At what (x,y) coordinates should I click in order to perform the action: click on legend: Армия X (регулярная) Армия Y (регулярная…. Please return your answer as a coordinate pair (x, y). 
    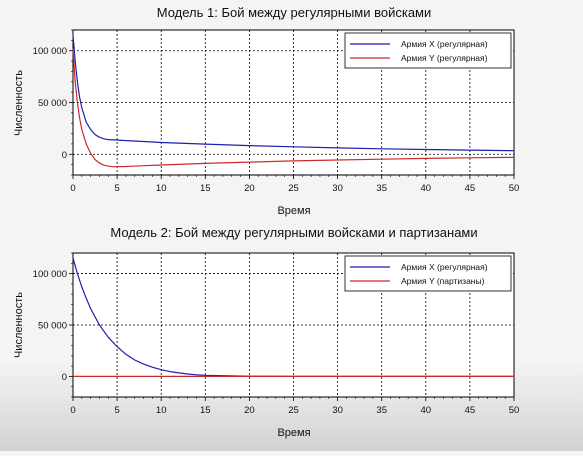
    Looking at the image, I should click on (428, 50).